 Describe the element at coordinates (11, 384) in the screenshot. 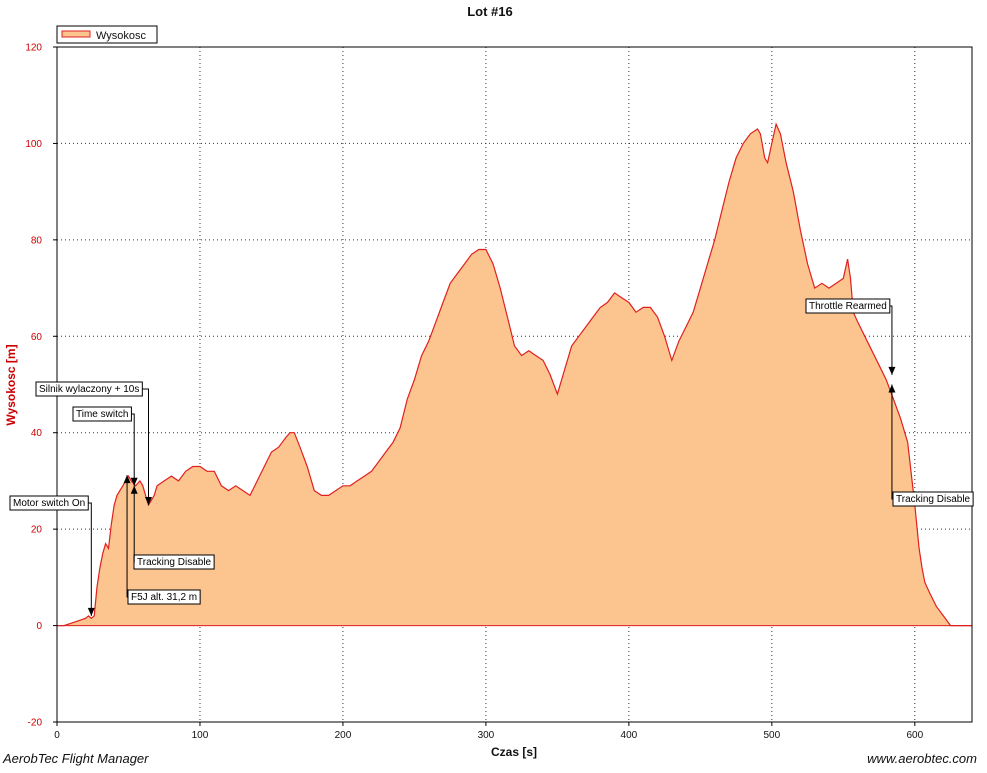

I see `y-axis-label: Wysokosc [m]` at that location.